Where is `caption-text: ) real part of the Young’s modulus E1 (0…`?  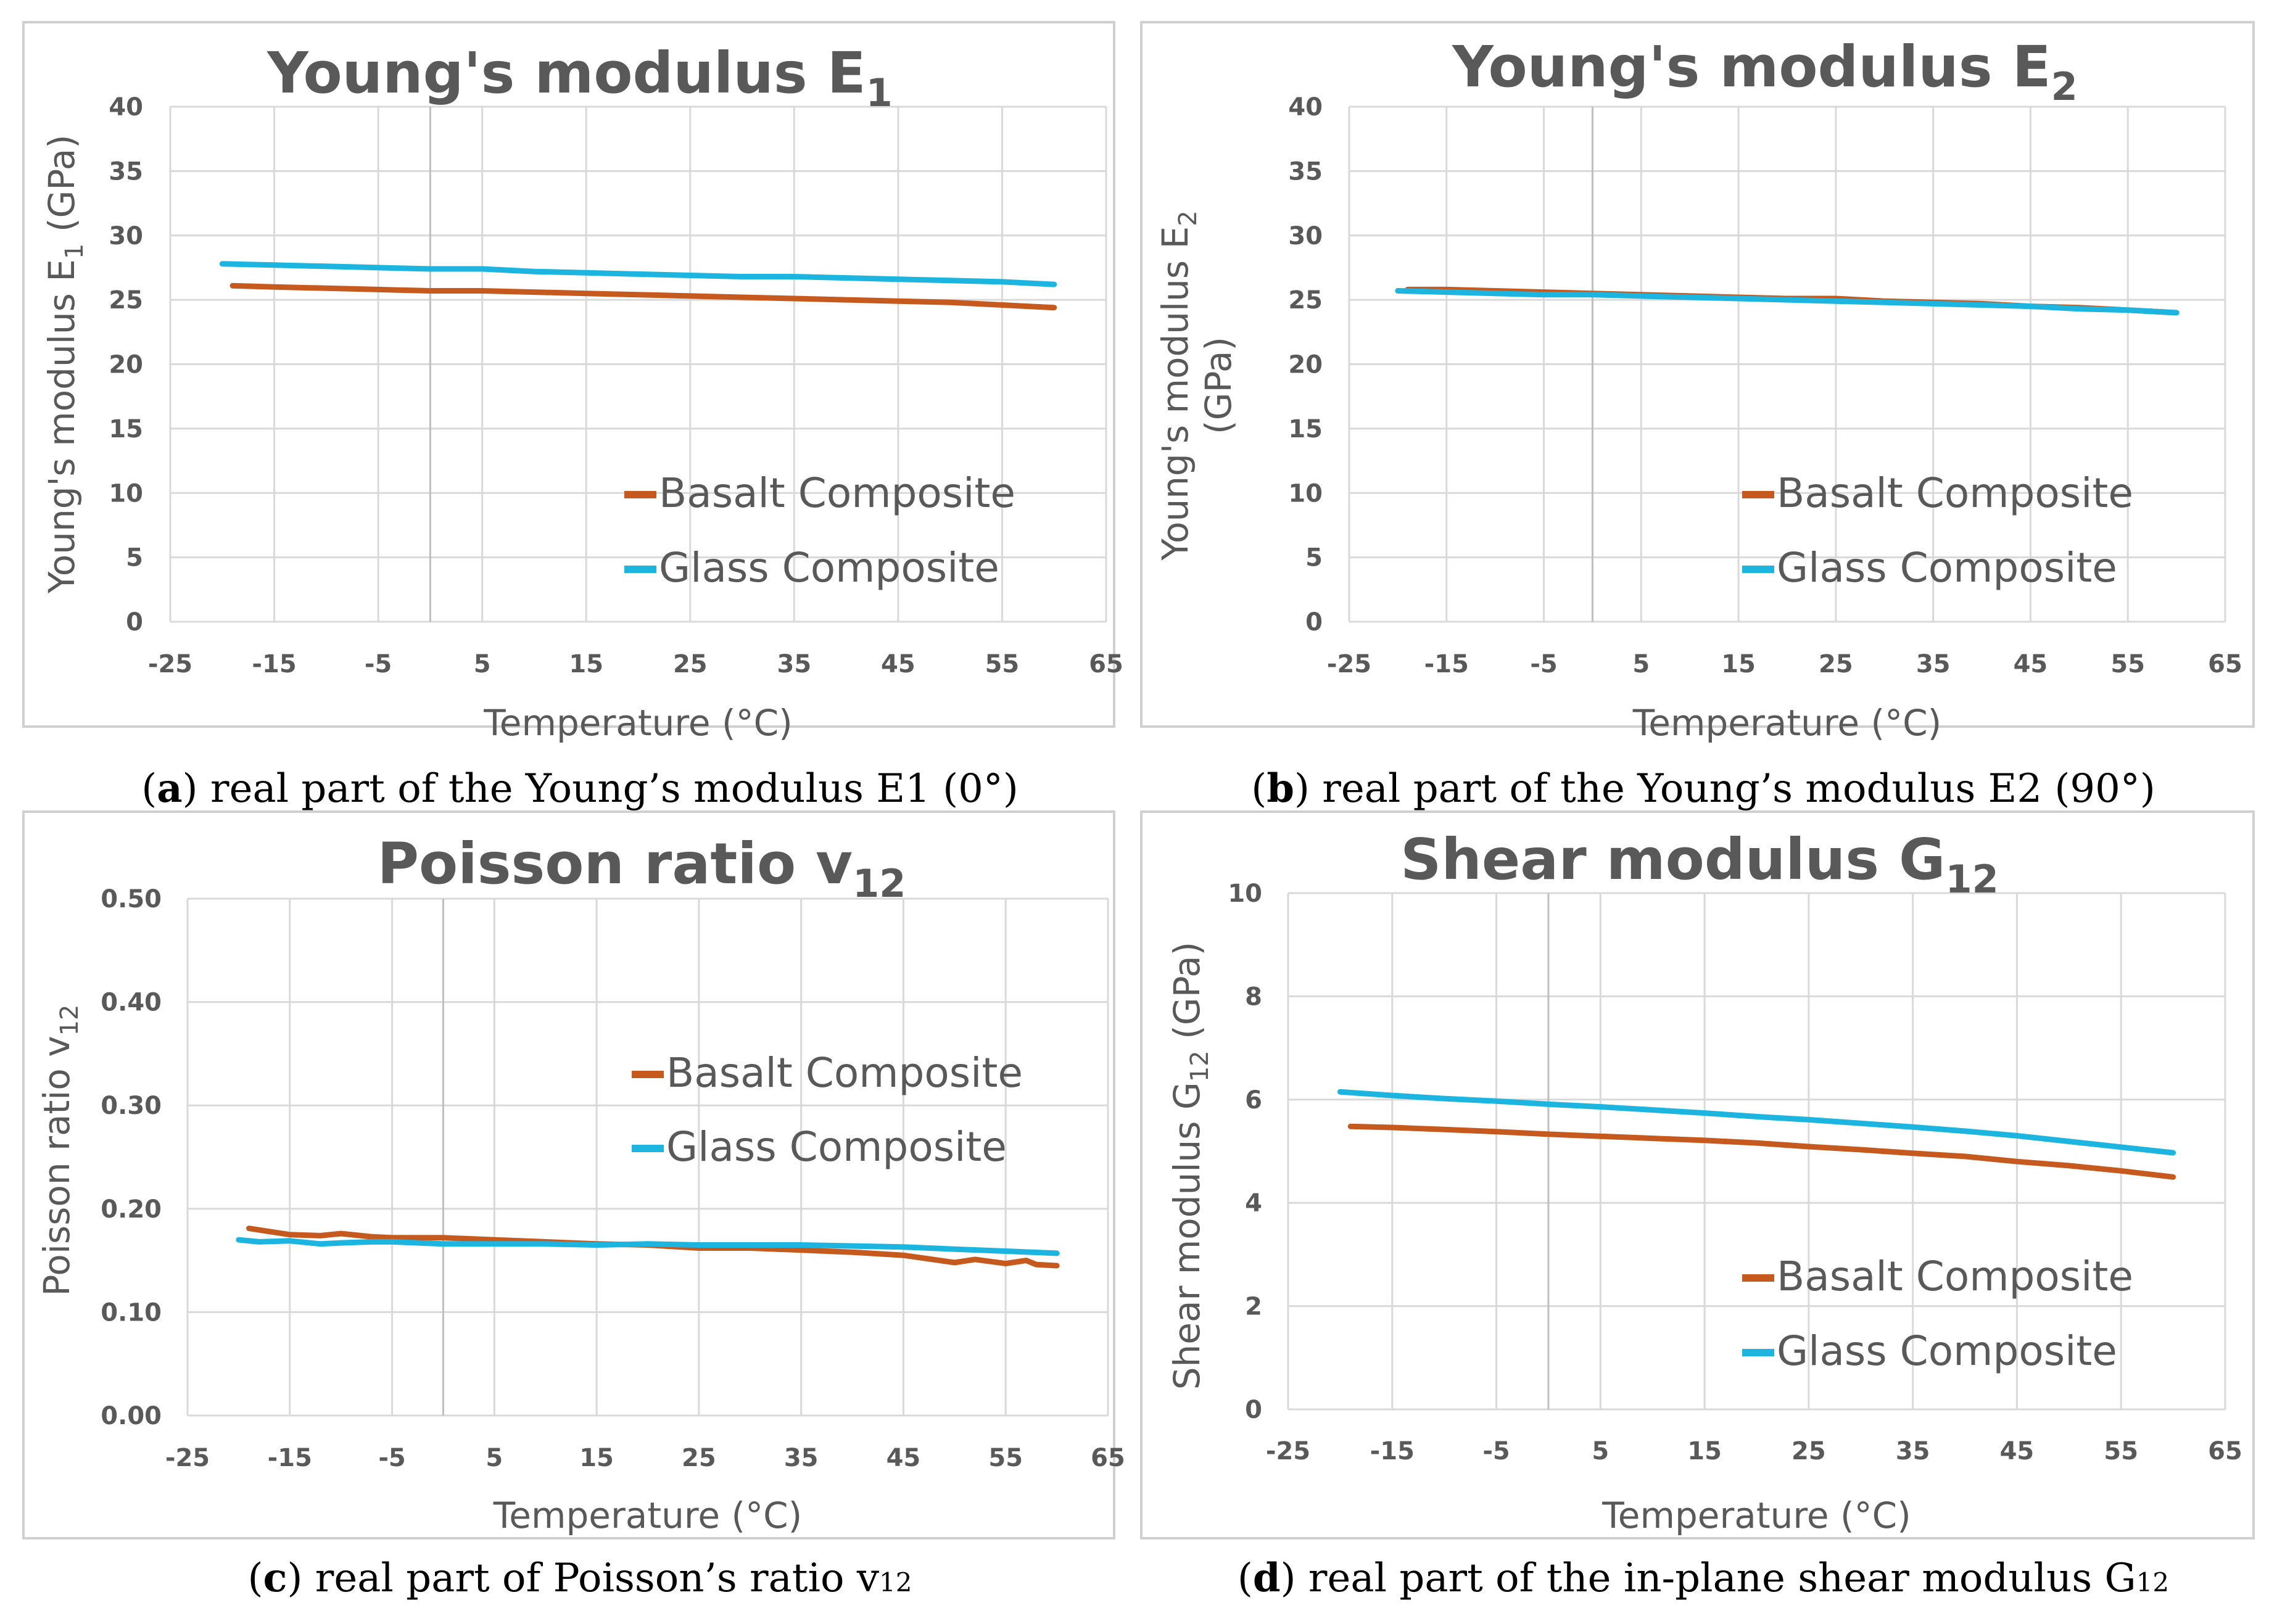 caption-text: ) real part of the Young’s modulus E1 (0… is located at coordinates (601, 789).